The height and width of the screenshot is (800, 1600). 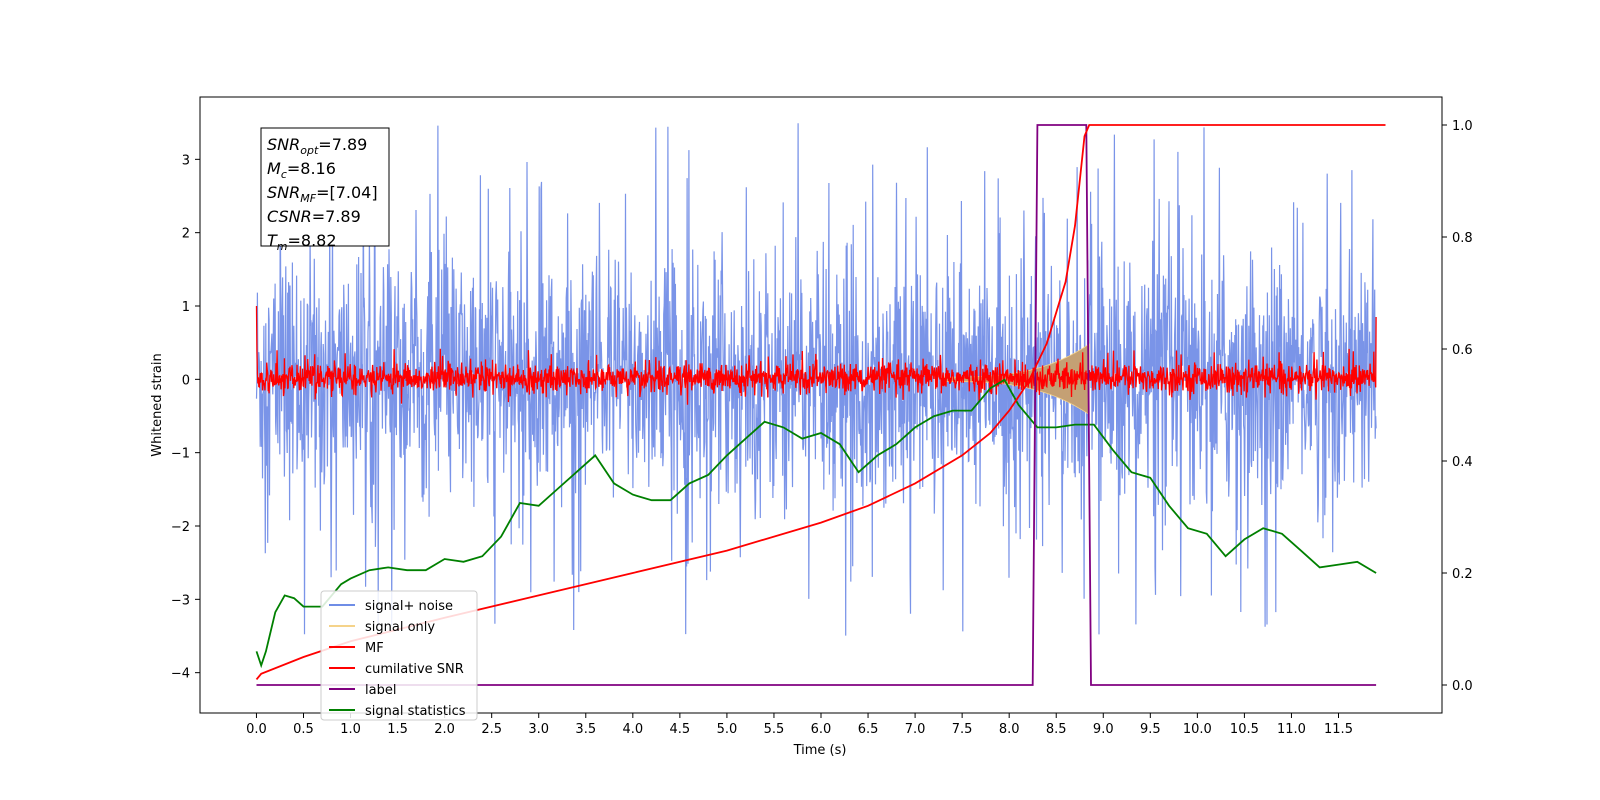 What do you see at coordinates (1291, 729) in the screenshot?
I see `x-tick-label: 11.0` at bounding box center [1291, 729].